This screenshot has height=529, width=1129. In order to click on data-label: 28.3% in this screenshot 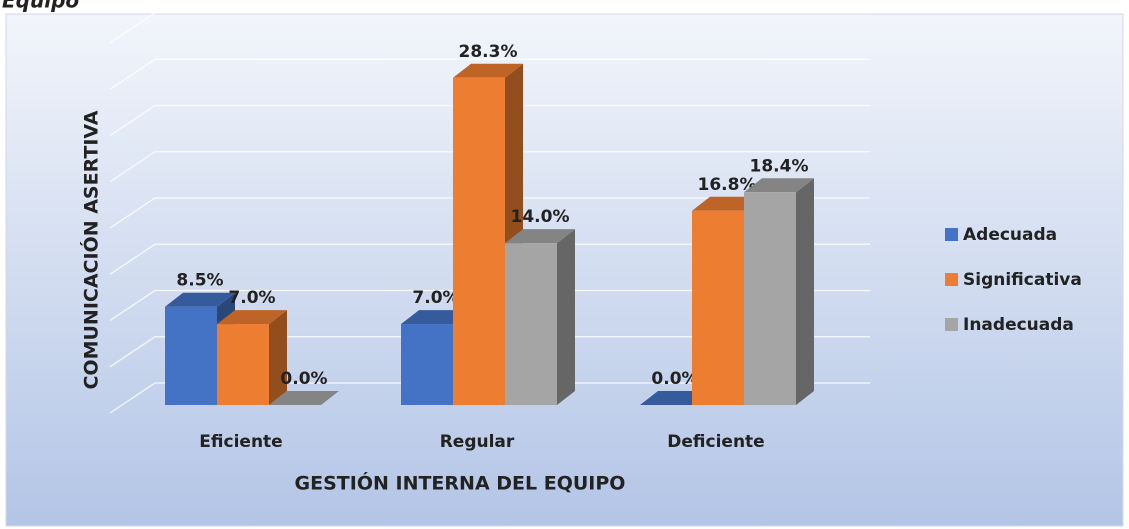, I will do `click(488, 52)`.